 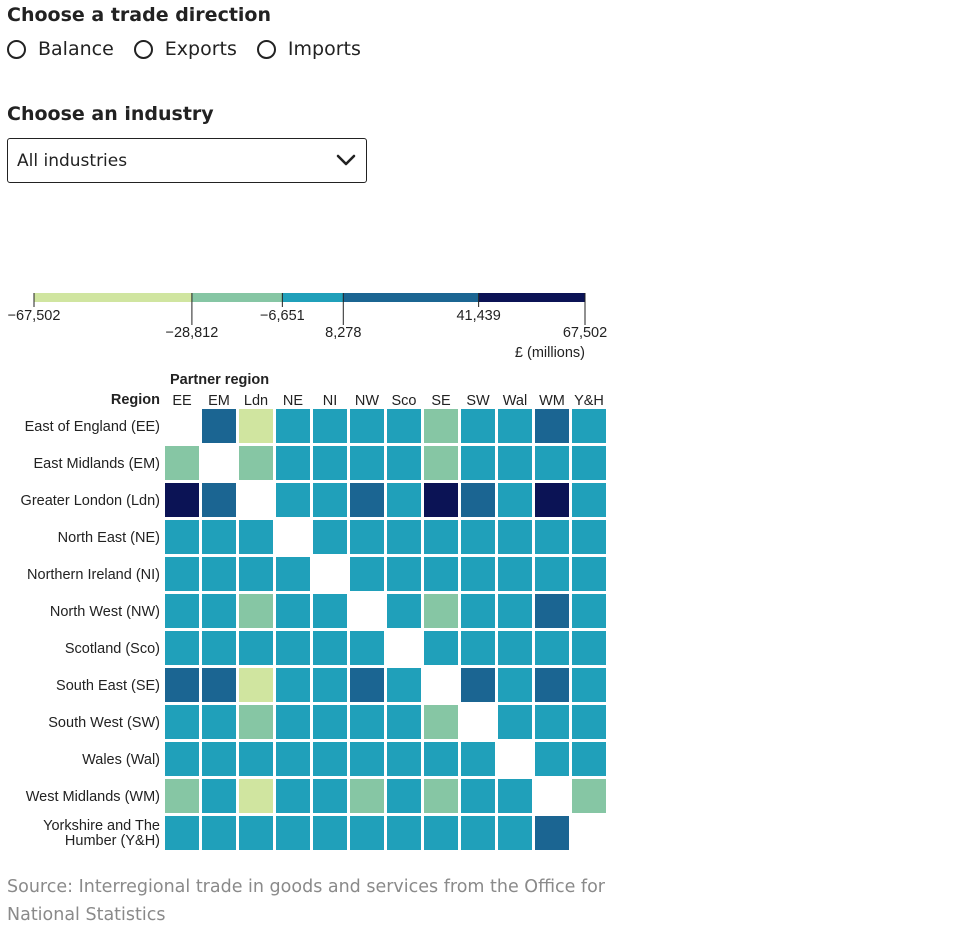 What do you see at coordinates (515, 401) in the screenshot?
I see `column-label: Wal` at bounding box center [515, 401].